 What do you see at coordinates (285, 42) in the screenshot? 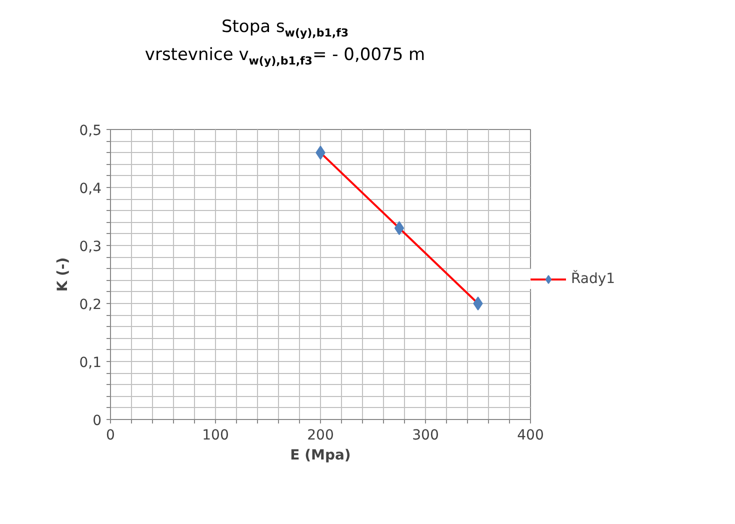
I see `chart-title: Stopa s$_{w(y),b1,f3}$ vrstevnice v$_{w(y),b1,f3}$= - 0,0075 m` at bounding box center [285, 42].